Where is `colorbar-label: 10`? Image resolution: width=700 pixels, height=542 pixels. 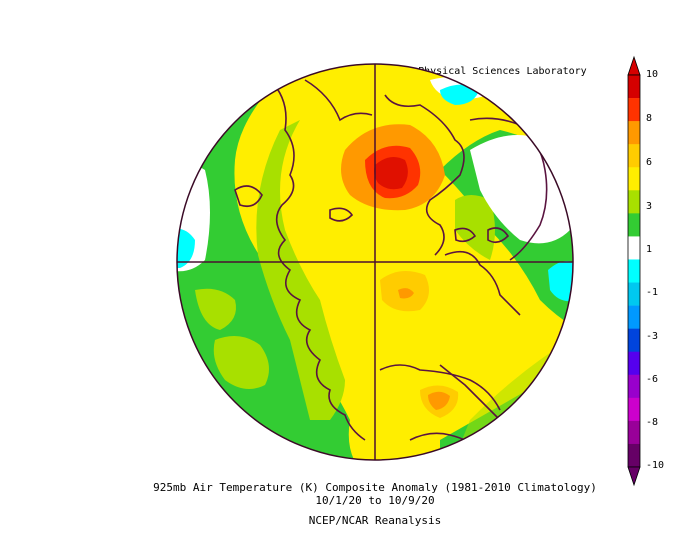 colorbar-label: 10 is located at coordinates (652, 74).